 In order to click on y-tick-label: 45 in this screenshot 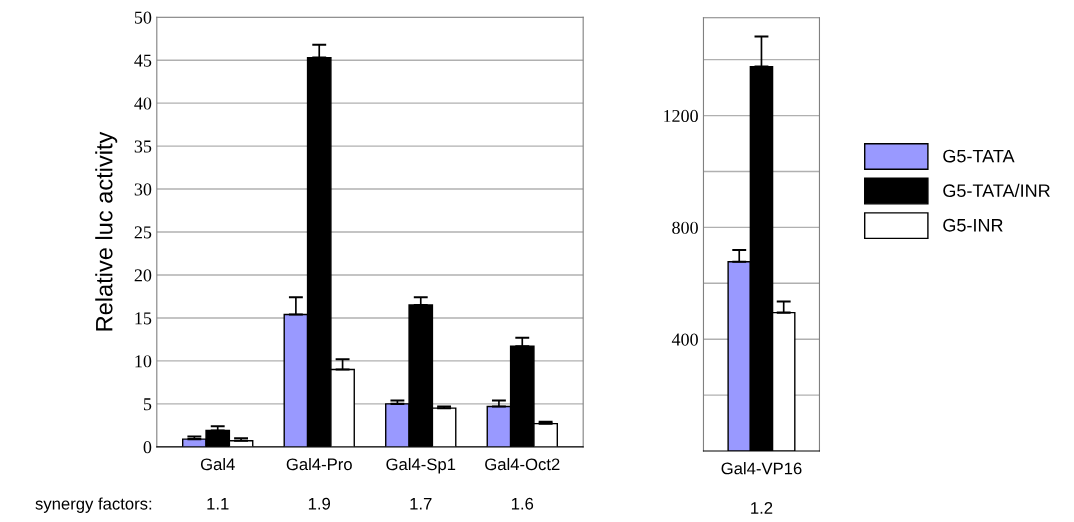, I will do `click(143, 60)`.